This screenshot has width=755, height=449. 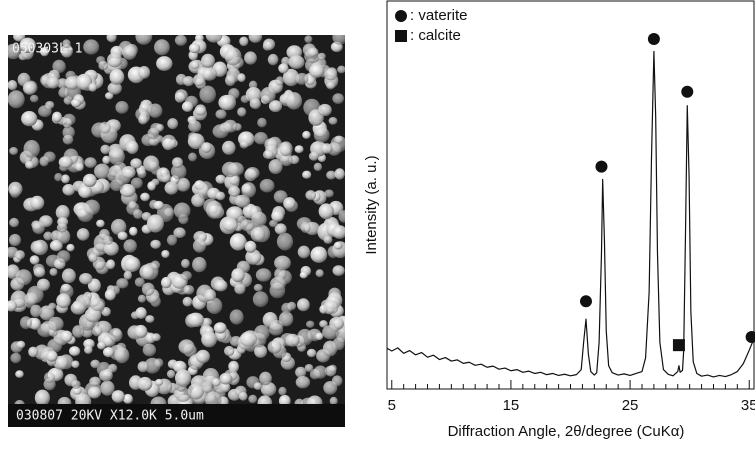 What do you see at coordinates (371, 204) in the screenshot?
I see `y-axis-label: Intensity (a. u.)` at bounding box center [371, 204].